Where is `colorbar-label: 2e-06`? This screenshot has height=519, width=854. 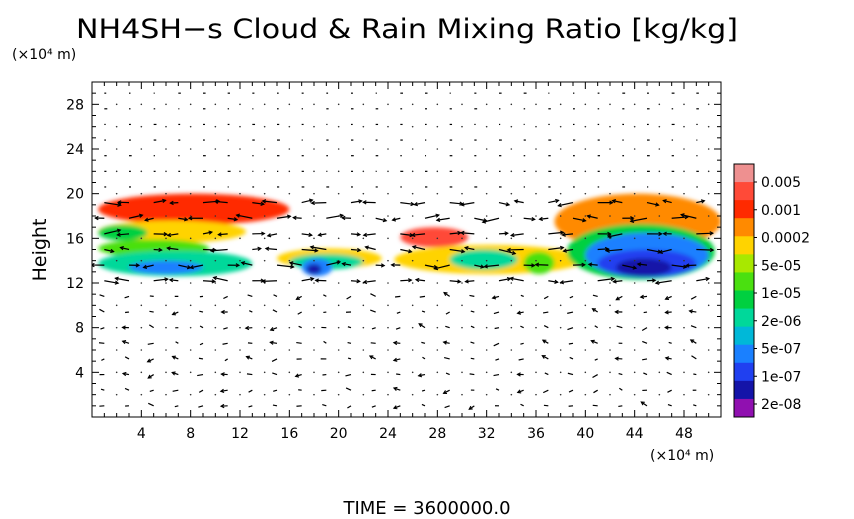 colorbar-label: 2e-06 is located at coordinates (781, 322).